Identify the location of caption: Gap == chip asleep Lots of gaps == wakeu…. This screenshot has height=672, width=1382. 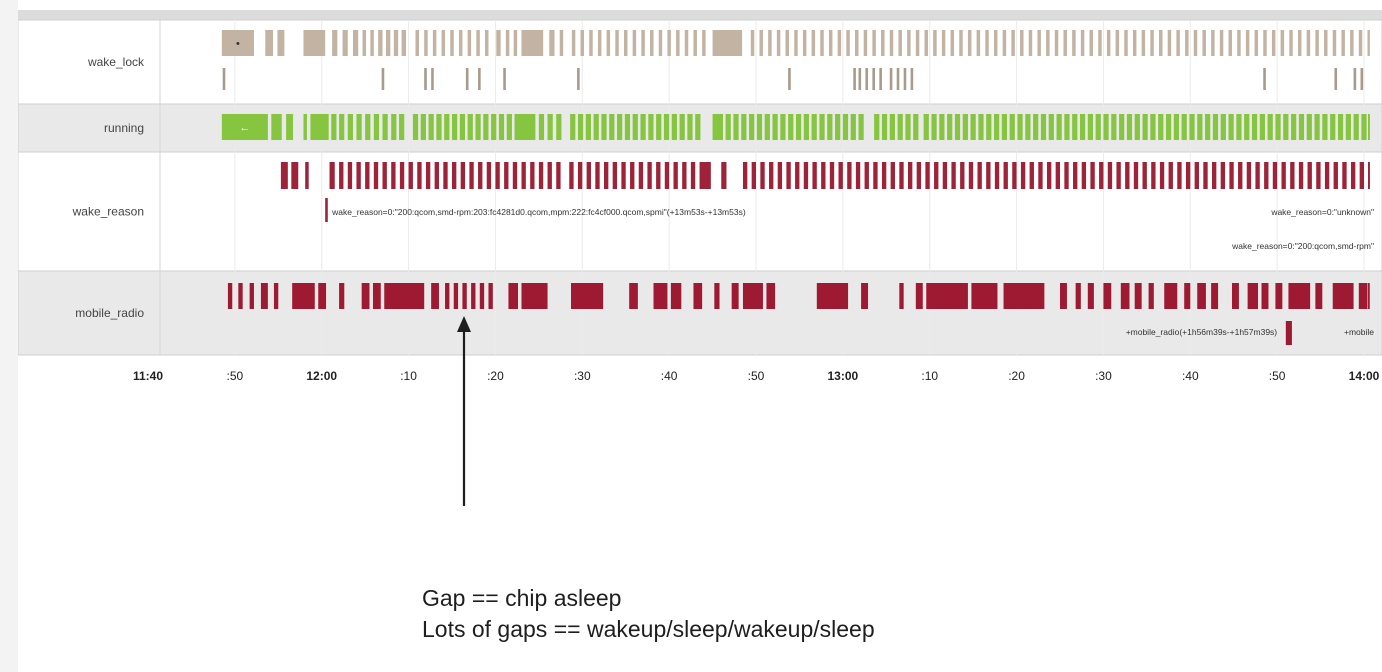
(648, 614).